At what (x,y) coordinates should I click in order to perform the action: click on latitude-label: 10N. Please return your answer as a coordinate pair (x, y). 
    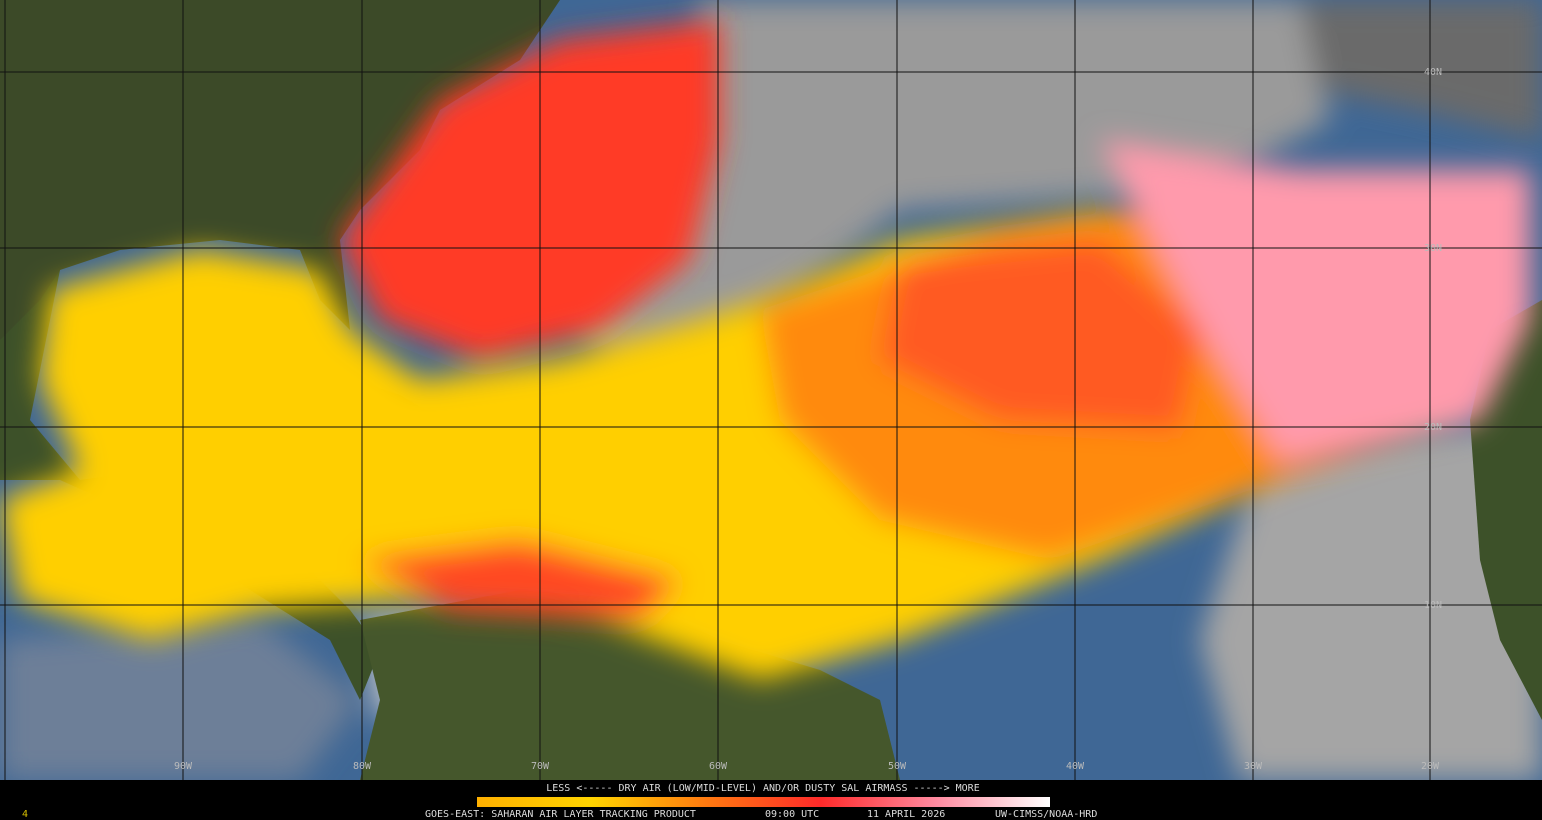
    Looking at the image, I should click on (1433, 605).